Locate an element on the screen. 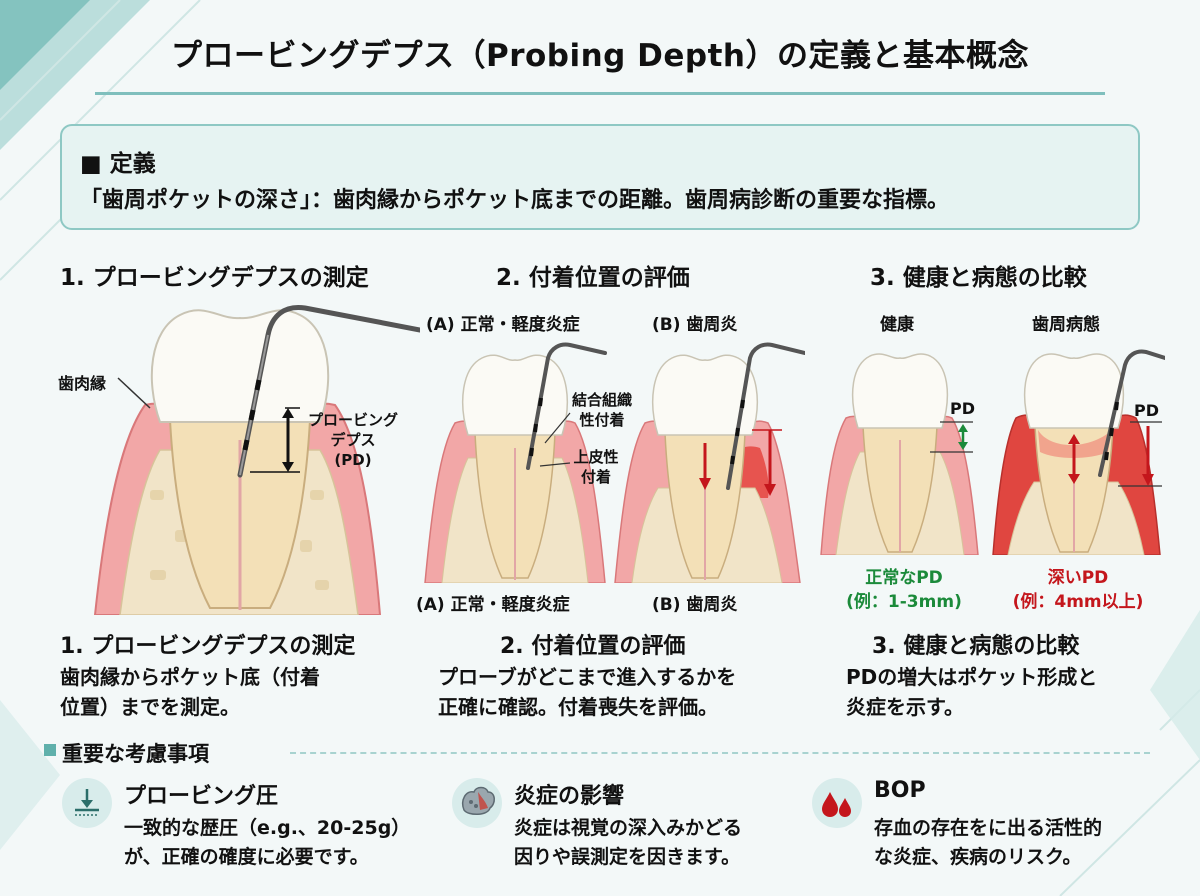 This screenshot has height=896, width=1200. page-title: プロービングデプス（Probing Depth）の定義と基本概念 is located at coordinates (599, 56).